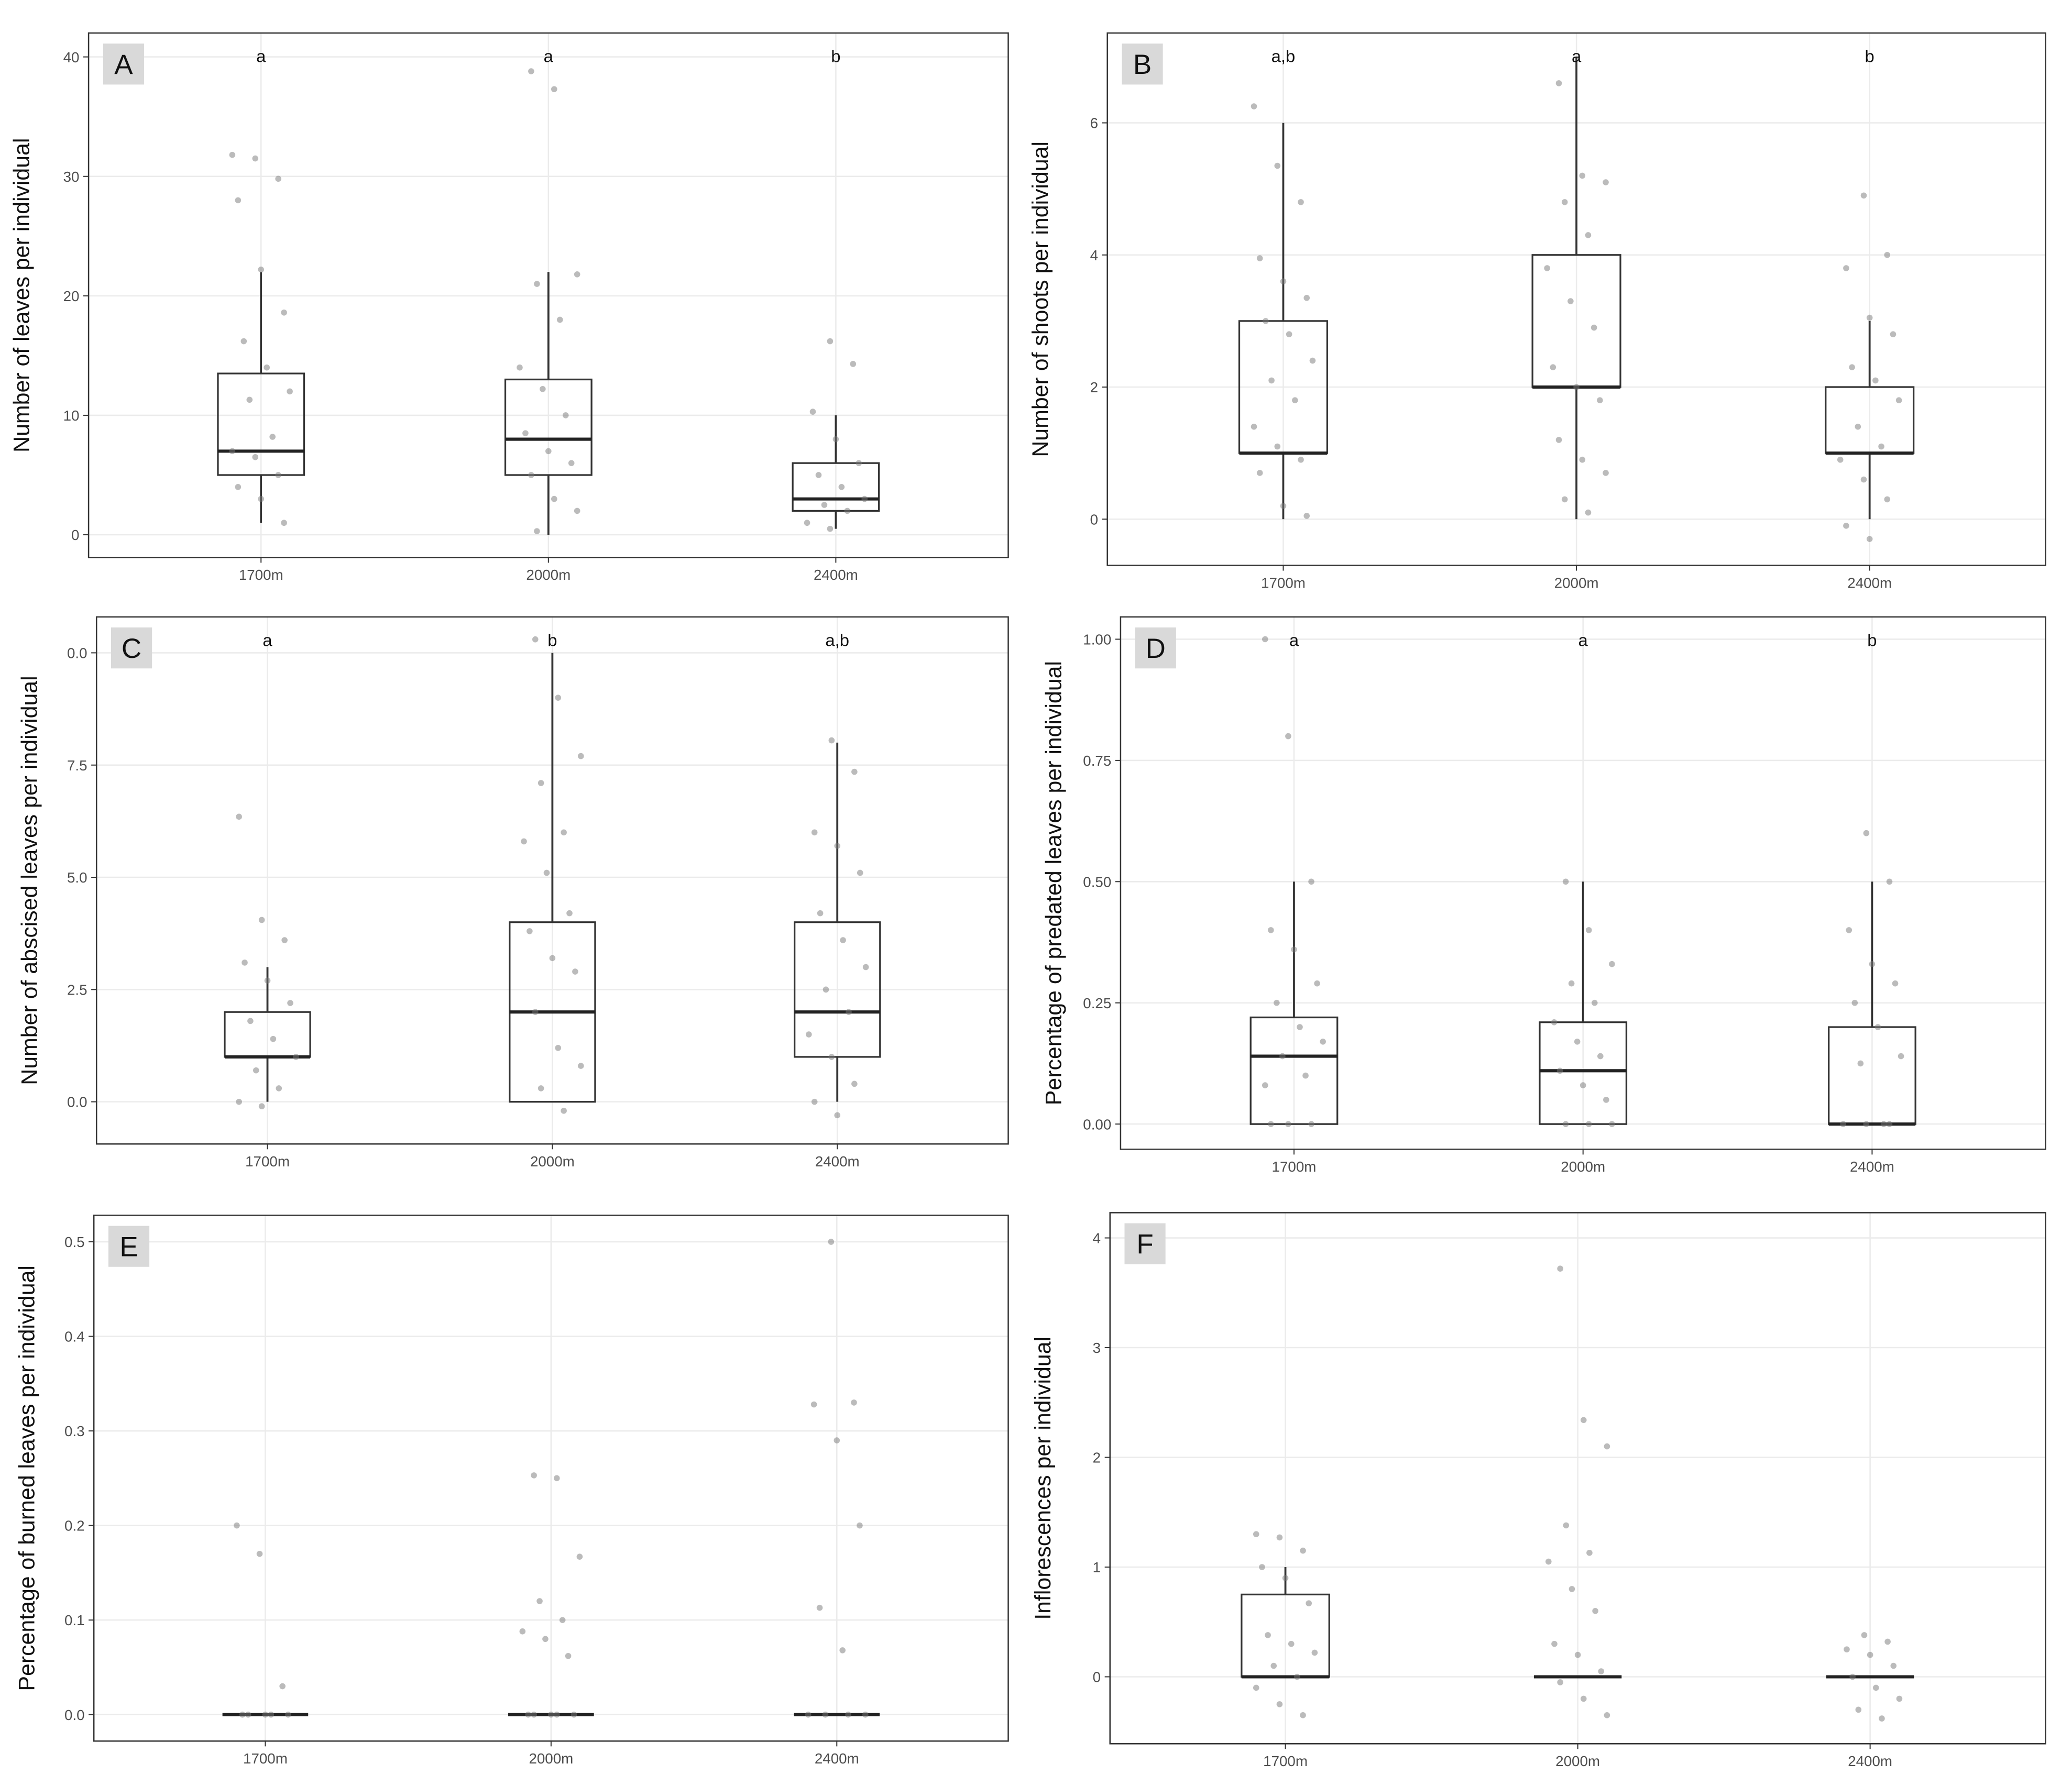 Image resolution: width=2072 pixels, height=1786 pixels. I want to click on panel-tag: B, so click(1142, 64).